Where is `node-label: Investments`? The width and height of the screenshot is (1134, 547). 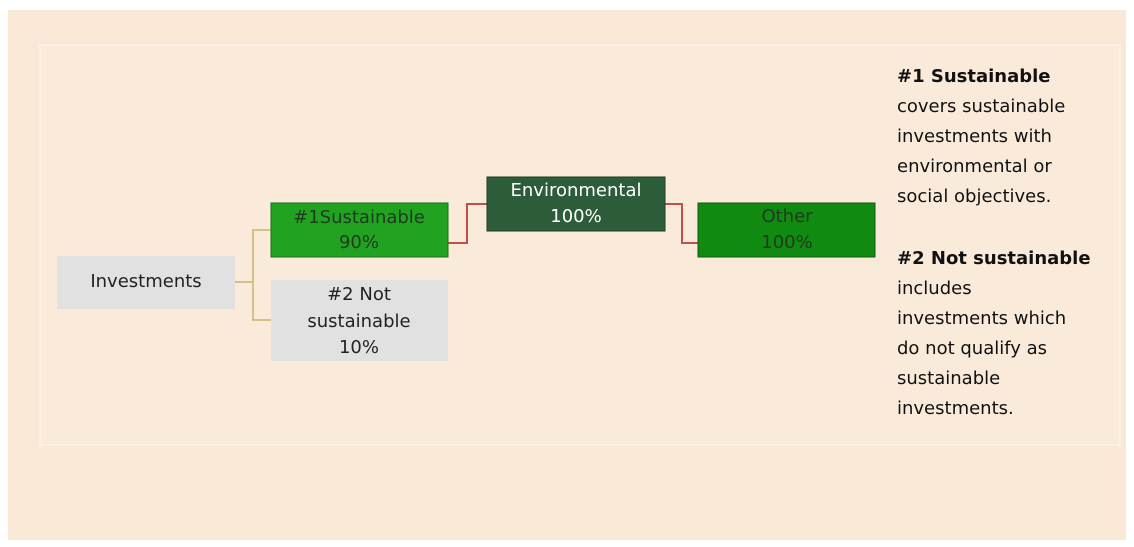
node-label: Investments is located at coordinates (145, 281).